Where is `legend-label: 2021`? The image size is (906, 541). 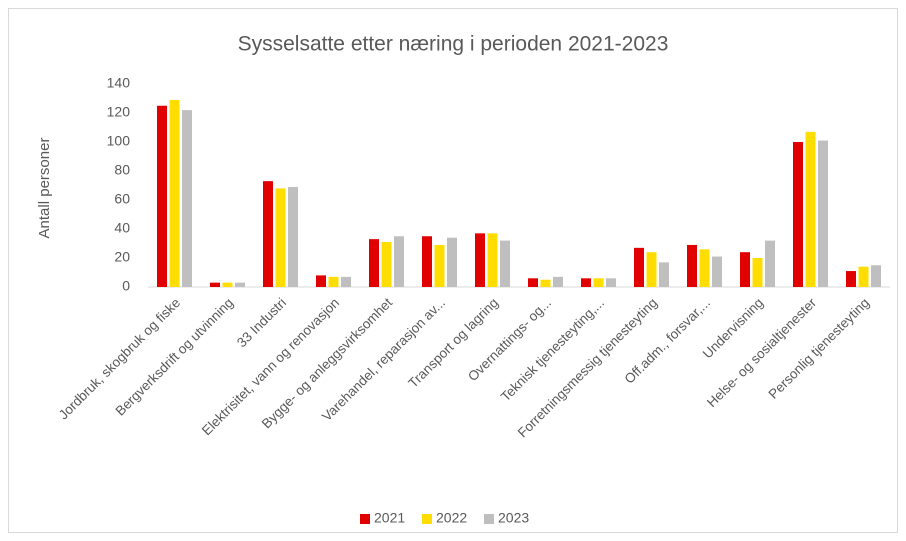
legend-label: 2021 is located at coordinates (389, 518).